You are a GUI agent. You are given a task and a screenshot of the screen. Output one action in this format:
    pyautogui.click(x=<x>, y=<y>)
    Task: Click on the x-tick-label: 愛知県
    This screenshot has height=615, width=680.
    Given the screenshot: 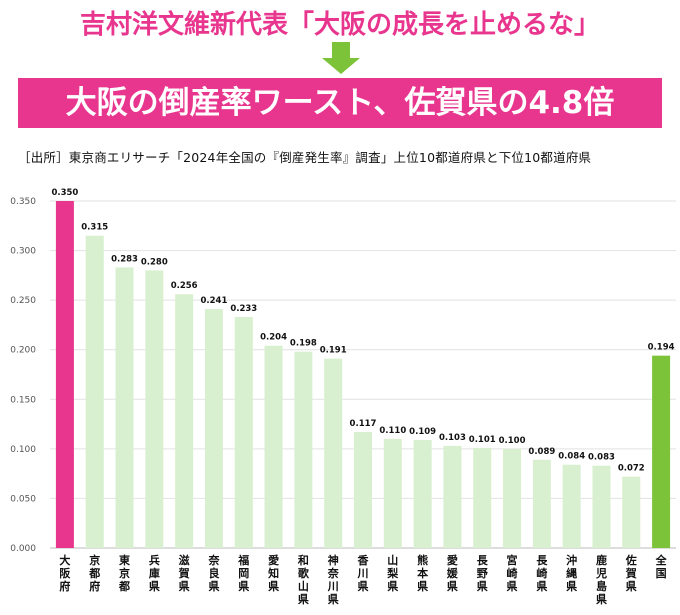 What is the action you would take?
    pyautogui.click(x=273, y=573)
    